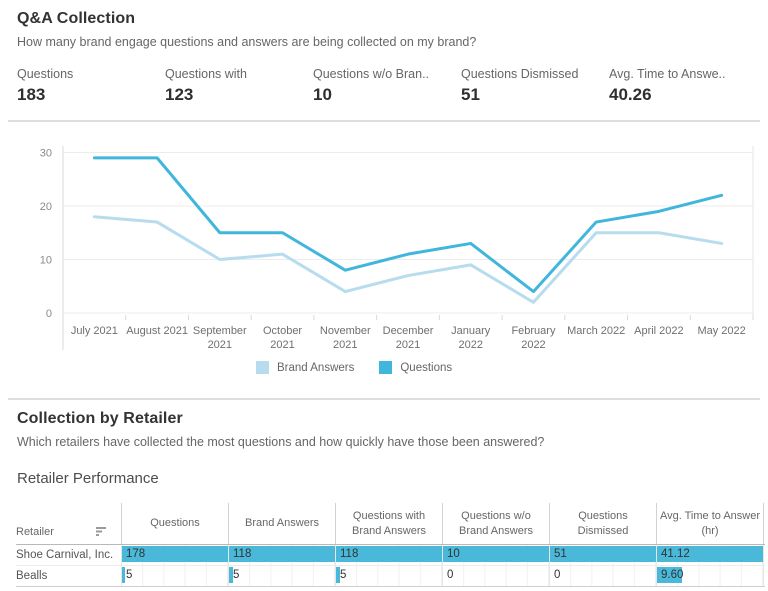 Image resolution: width=768 pixels, height=591 pixels. What do you see at coordinates (76, 18) in the screenshot?
I see `page-title: Q&A Collection` at bounding box center [76, 18].